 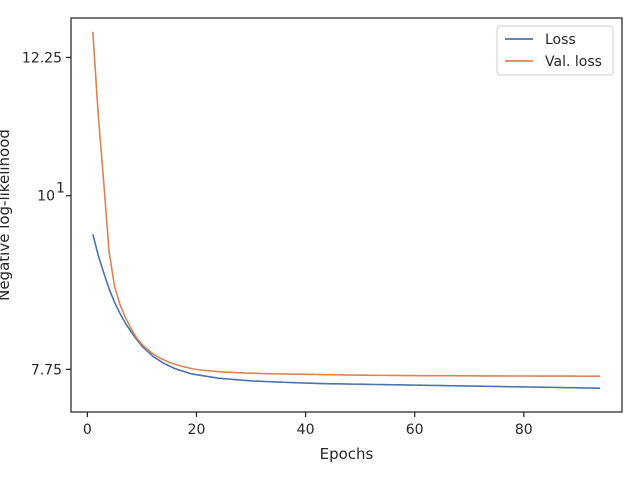 I want to click on y-tick-label: 12.25, so click(x=42, y=58).